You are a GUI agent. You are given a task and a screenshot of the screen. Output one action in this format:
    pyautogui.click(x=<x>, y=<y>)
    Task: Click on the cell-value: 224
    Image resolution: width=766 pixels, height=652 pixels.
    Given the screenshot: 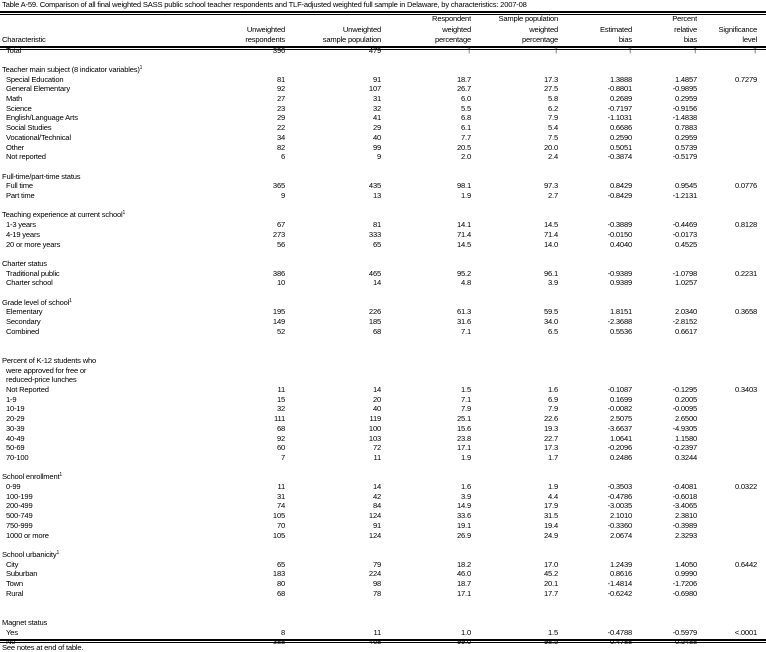 What is the action you would take?
    pyautogui.click(x=374, y=574)
    